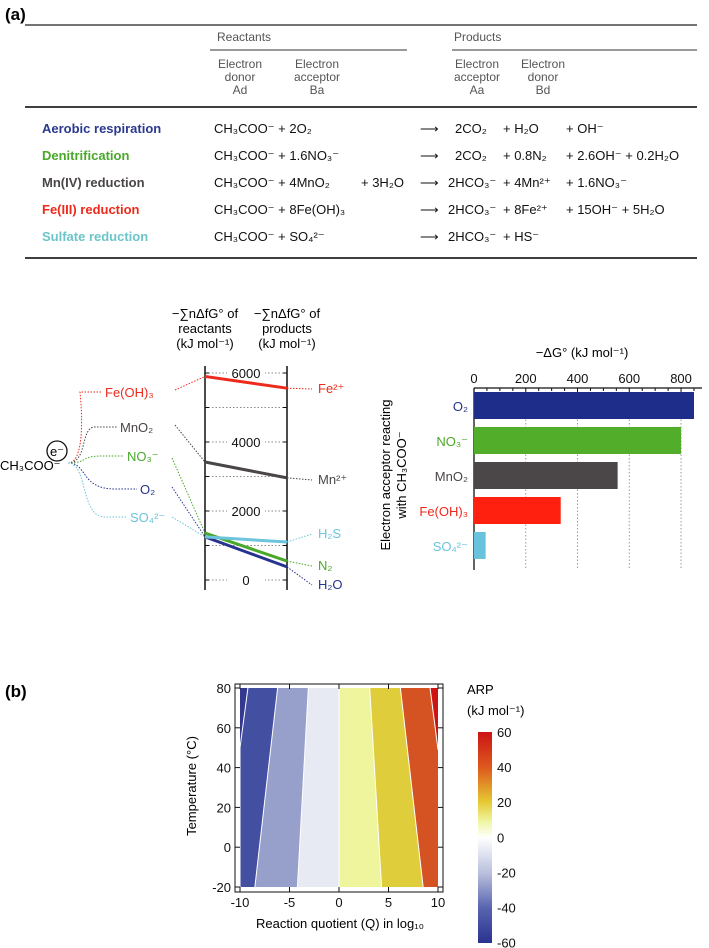 This screenshot has width=709, height=948. Describe the element at coordinates (500, 837) in the screenshot. I see `colorbar-tick-label: 0` at that location.